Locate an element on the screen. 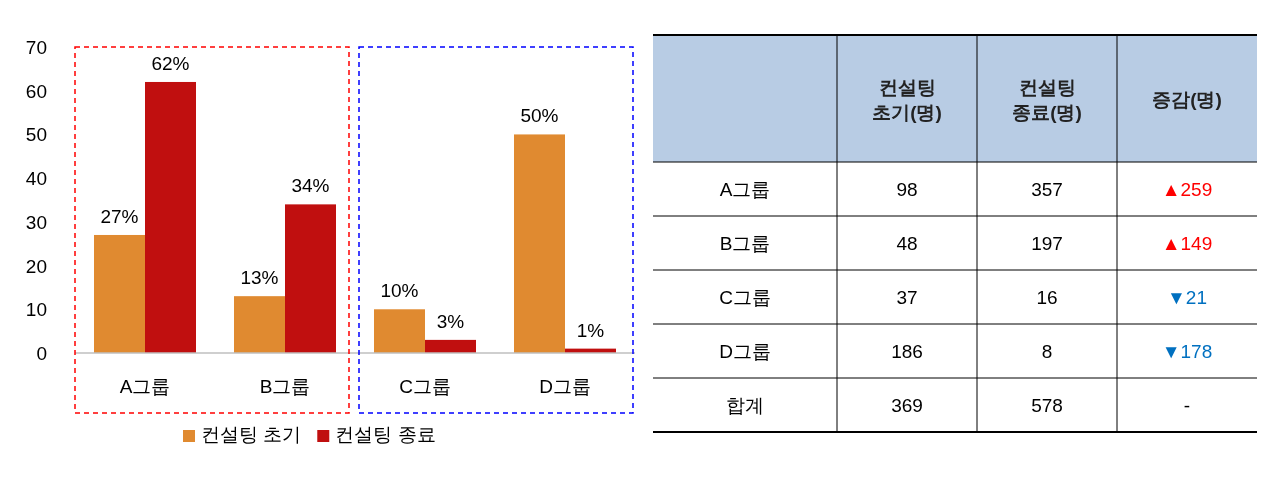 Image resolution: width=1280 pixels, height=479 pixels. data-label: 369 is located at coordinates (907, 405).